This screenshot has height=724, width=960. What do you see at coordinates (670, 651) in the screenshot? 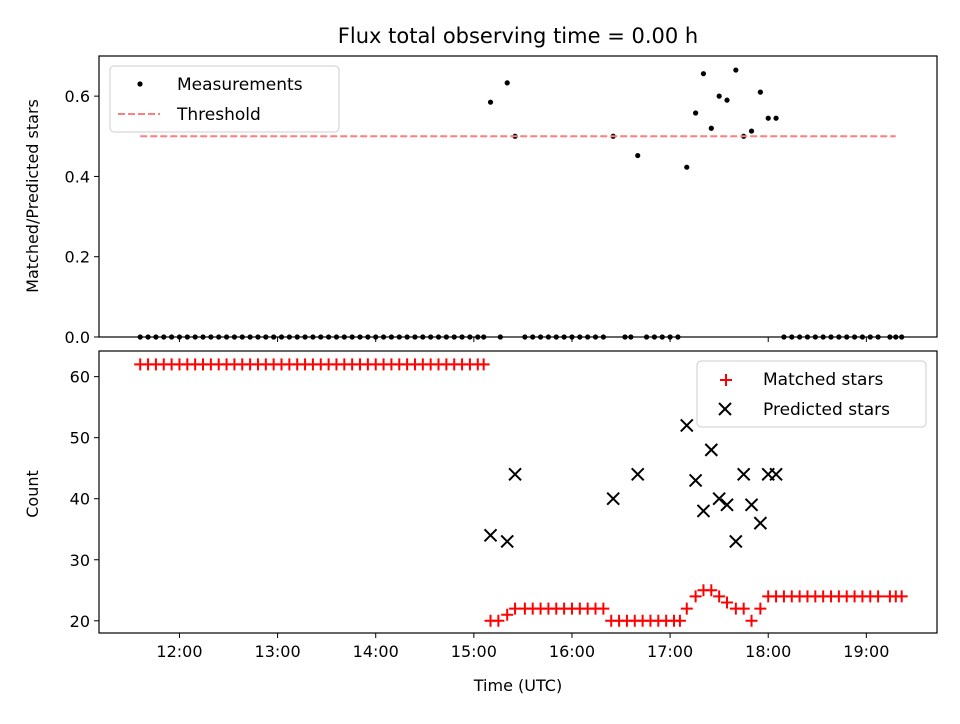
I see `xtick-label: 17:00` at bounding box center [670, 651].